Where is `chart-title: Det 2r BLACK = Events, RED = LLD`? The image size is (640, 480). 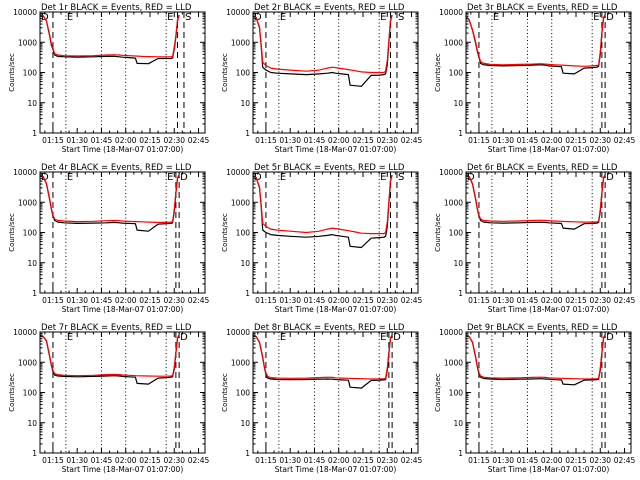 chart-title: Det 2r BLACK = Events, RED = LLD is located at coordinates (329, 8).